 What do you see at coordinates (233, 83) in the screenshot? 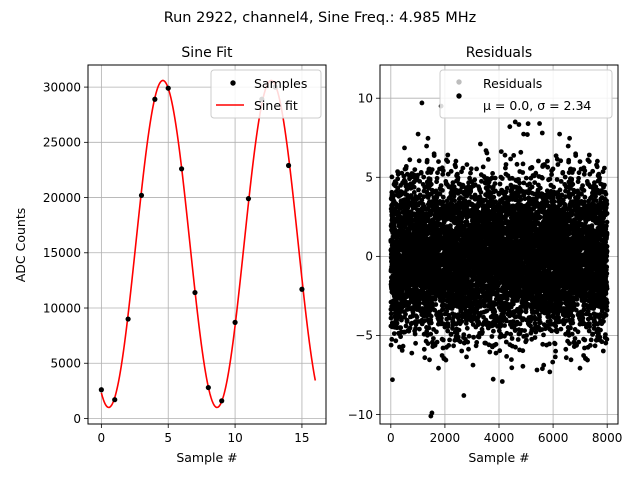
I see `legend-samples-marker` at bounding box center [233, 83].